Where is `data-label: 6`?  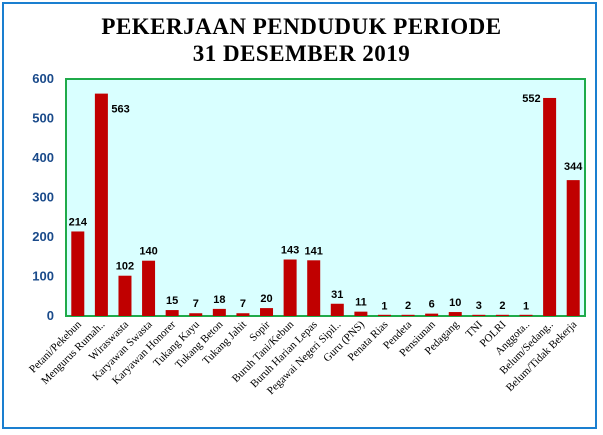 data-label: 6 is located at coordinates (432, 305).